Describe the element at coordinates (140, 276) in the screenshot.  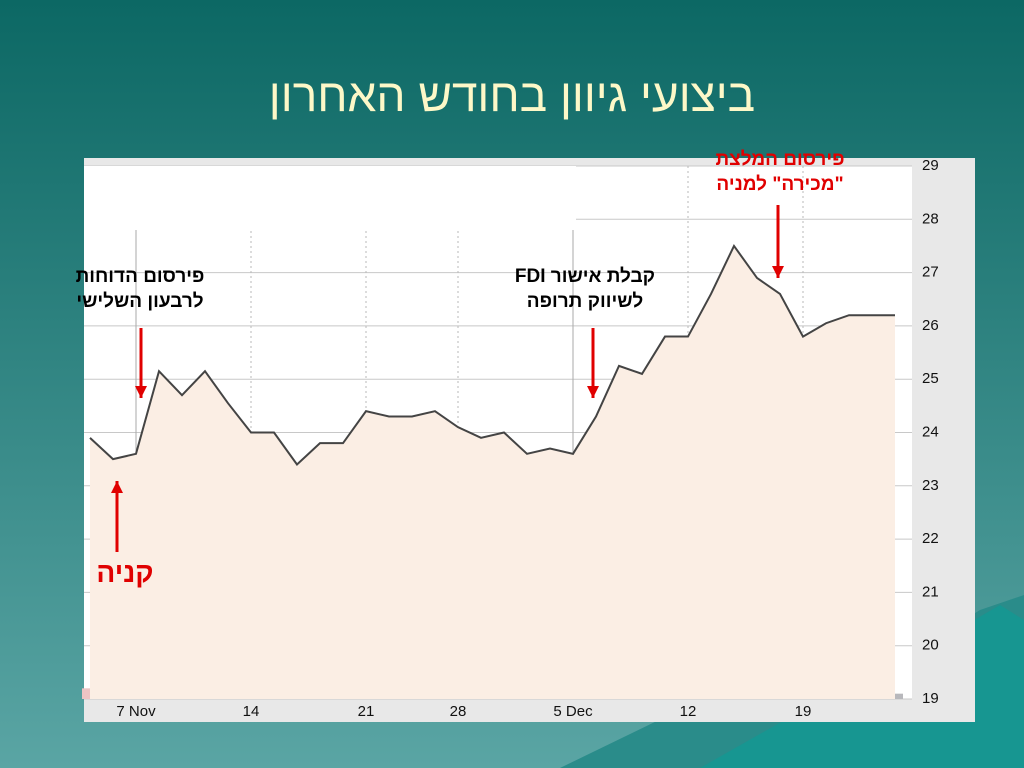
I see `annotation-line: פירסום הדוחות` at that location.